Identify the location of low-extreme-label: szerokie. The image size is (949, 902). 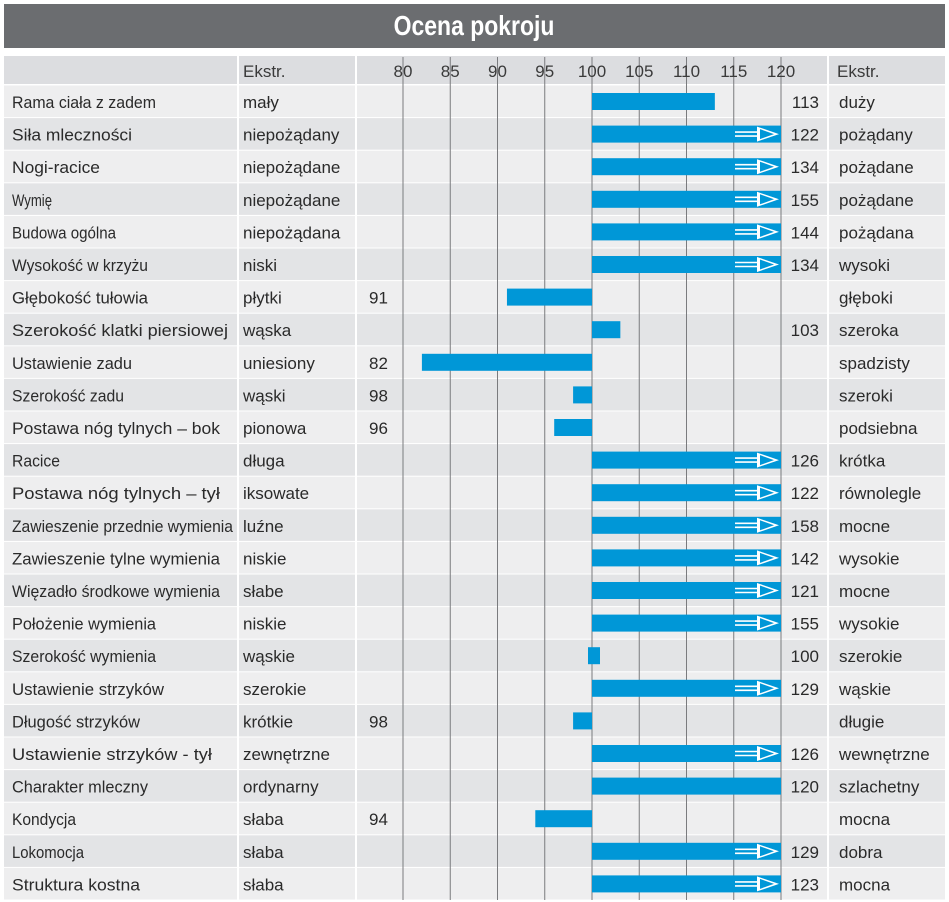
(274, 689).